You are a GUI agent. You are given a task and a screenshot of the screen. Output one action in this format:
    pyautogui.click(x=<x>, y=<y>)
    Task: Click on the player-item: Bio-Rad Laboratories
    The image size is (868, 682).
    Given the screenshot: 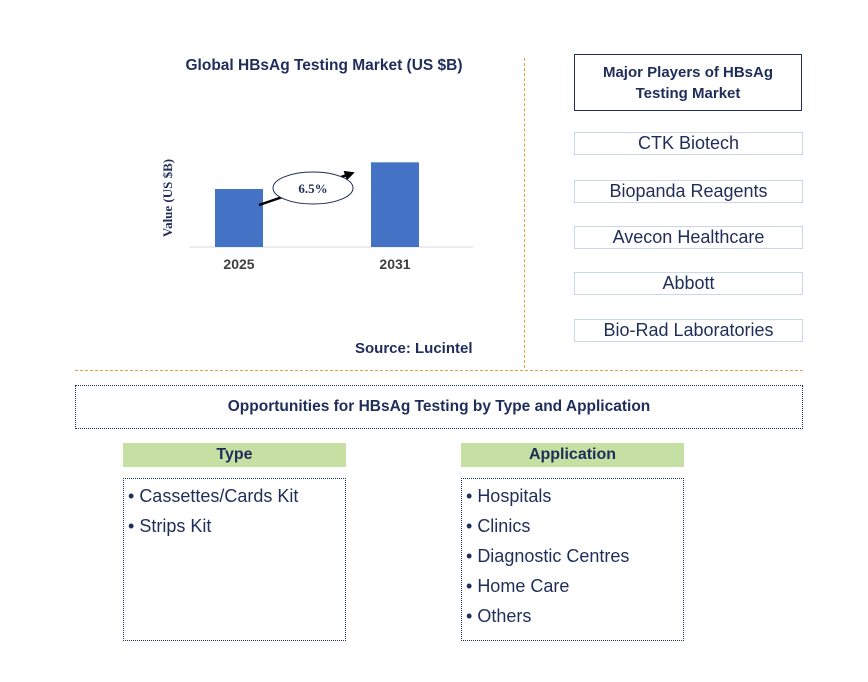 What is the action you would take?
    pyautogui.click(x=688, y=330)
    